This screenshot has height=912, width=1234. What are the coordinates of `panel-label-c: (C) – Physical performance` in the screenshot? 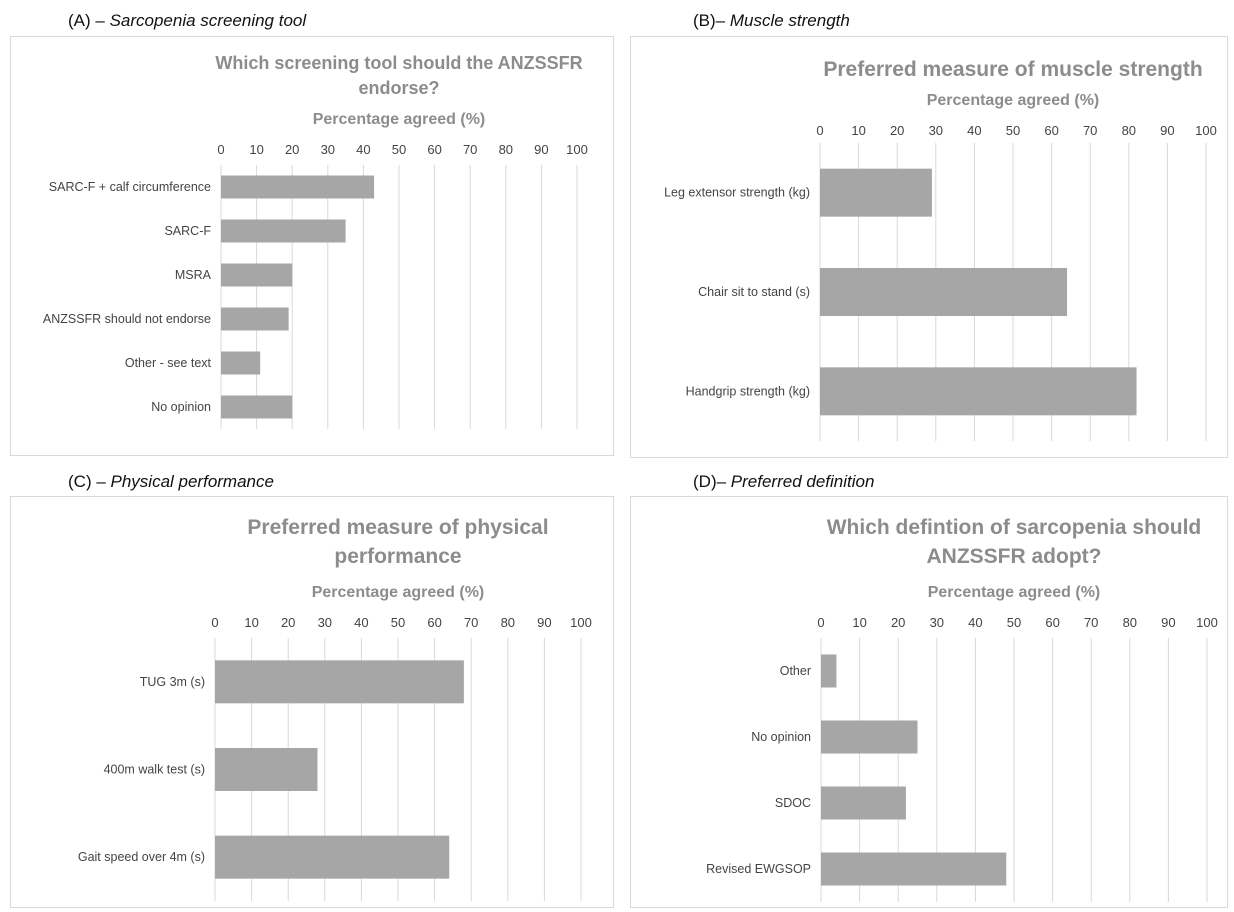 It's located at (171, 482).